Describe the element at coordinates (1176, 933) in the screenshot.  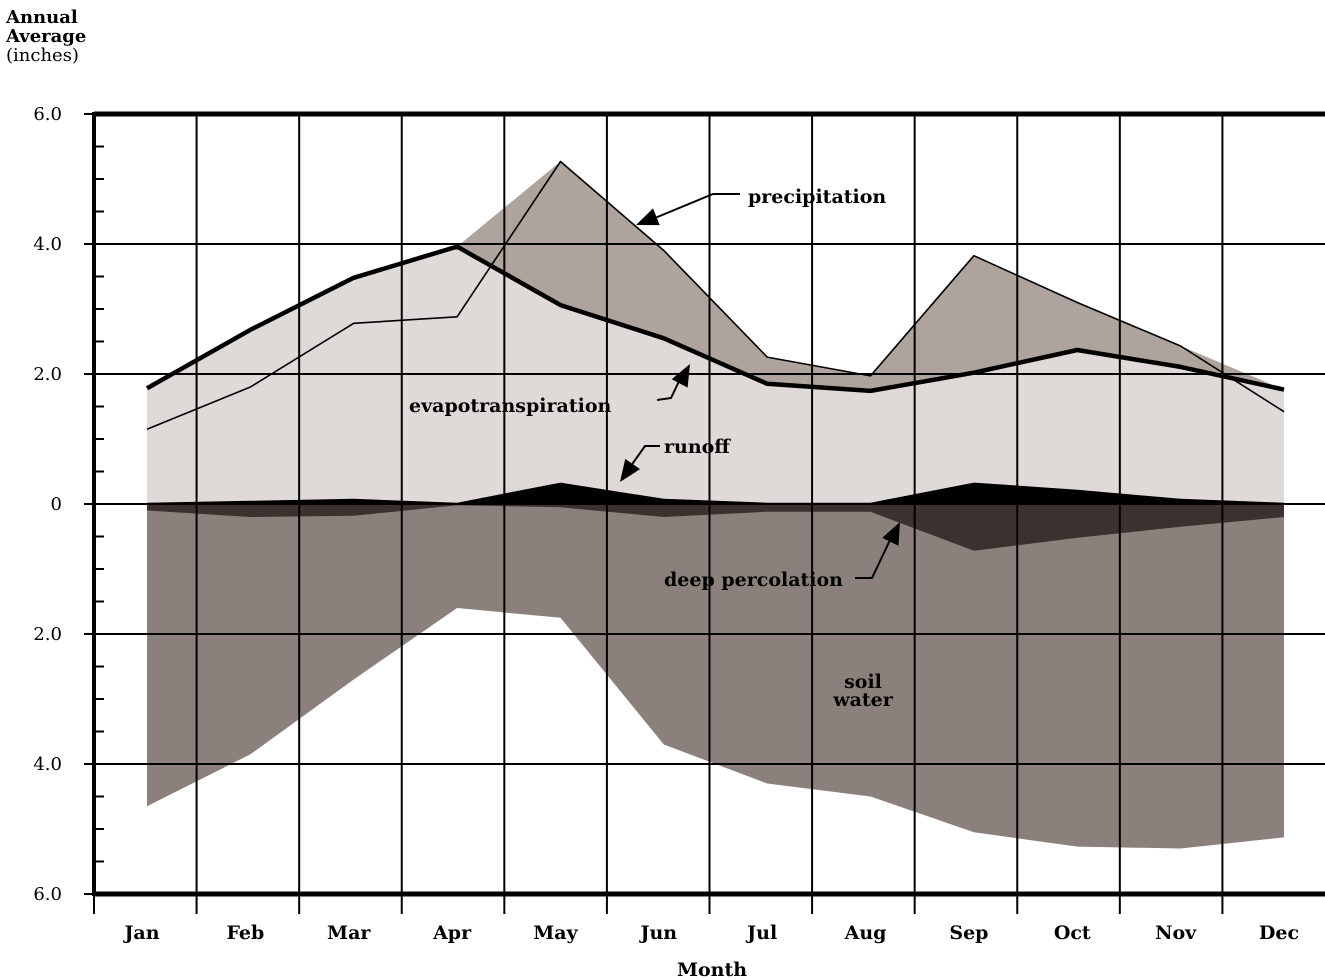
I see `x-tick-label: Nov` at that location.